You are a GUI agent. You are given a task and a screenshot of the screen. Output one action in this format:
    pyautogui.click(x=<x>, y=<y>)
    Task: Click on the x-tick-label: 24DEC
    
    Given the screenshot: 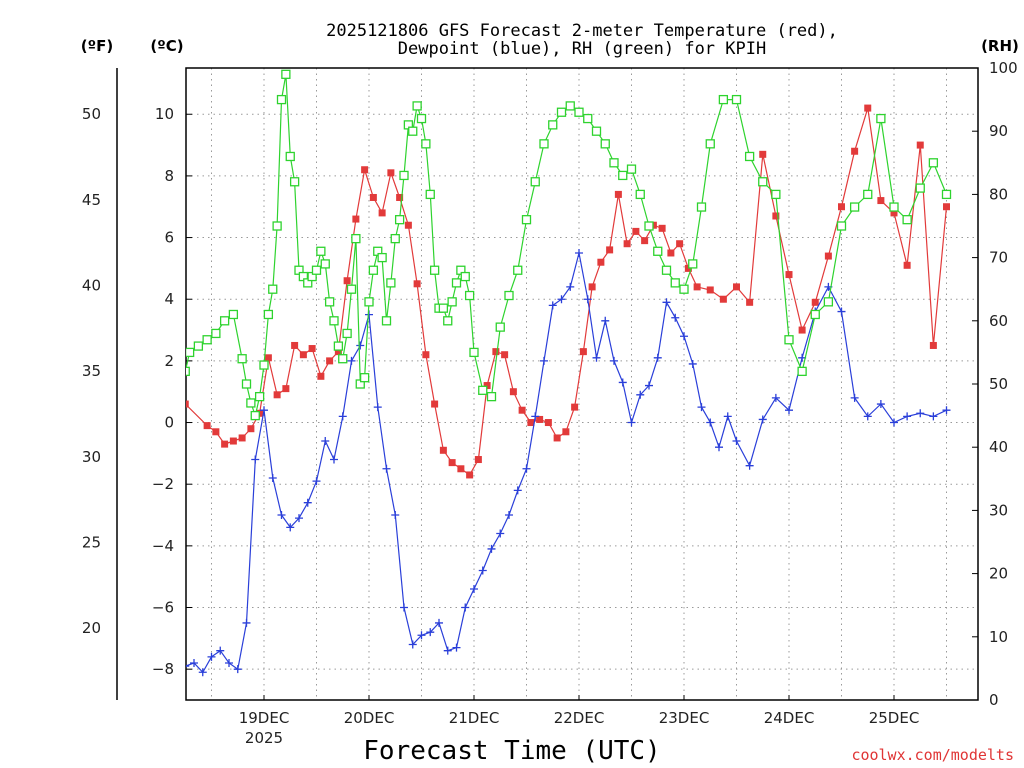 What is the action you would take?
    pyautogui.click(x=789, y=718)
    